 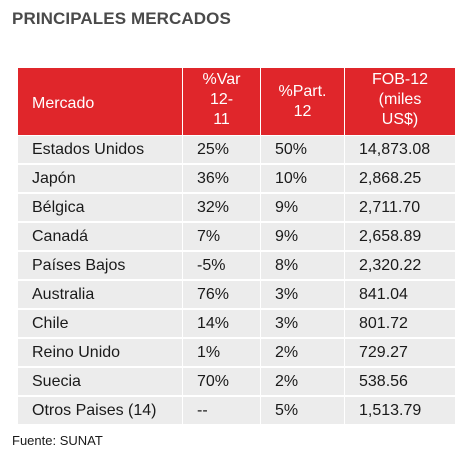 I want to click on column-header-fob-line2: (miles, so click(x=400, y=99).